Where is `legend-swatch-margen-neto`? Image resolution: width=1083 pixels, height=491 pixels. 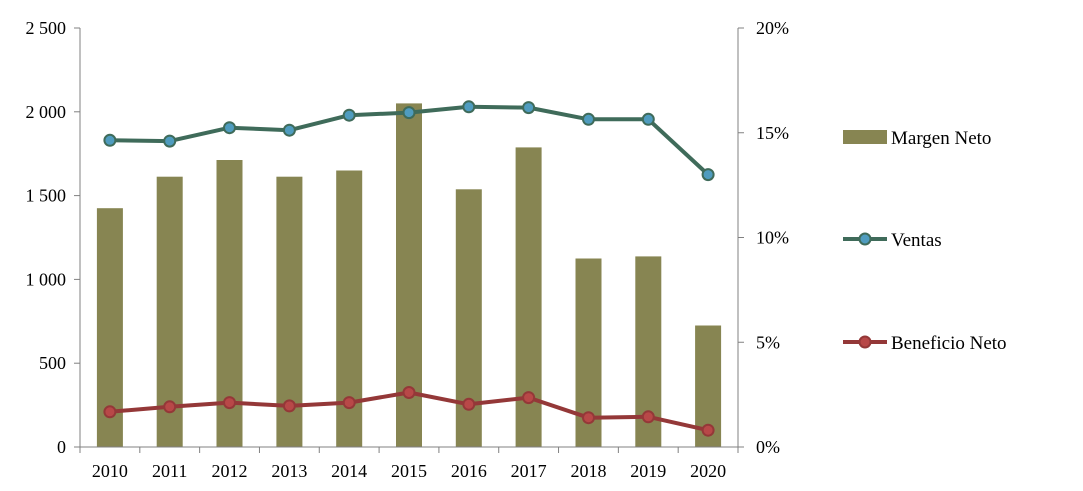
legend-swatch-margen-neto is located at coordinates (865, 137).